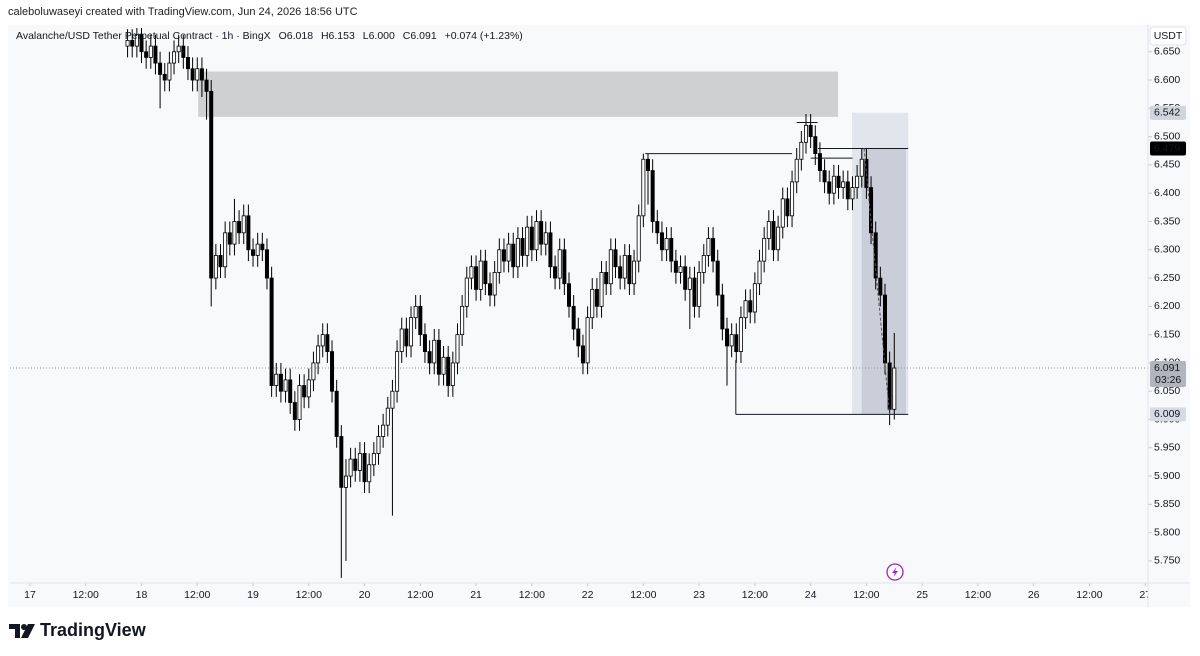  Describe the element at coordinates (1167, 250) in the screenshot. I see `y-tick-label: 6.300` at that location.